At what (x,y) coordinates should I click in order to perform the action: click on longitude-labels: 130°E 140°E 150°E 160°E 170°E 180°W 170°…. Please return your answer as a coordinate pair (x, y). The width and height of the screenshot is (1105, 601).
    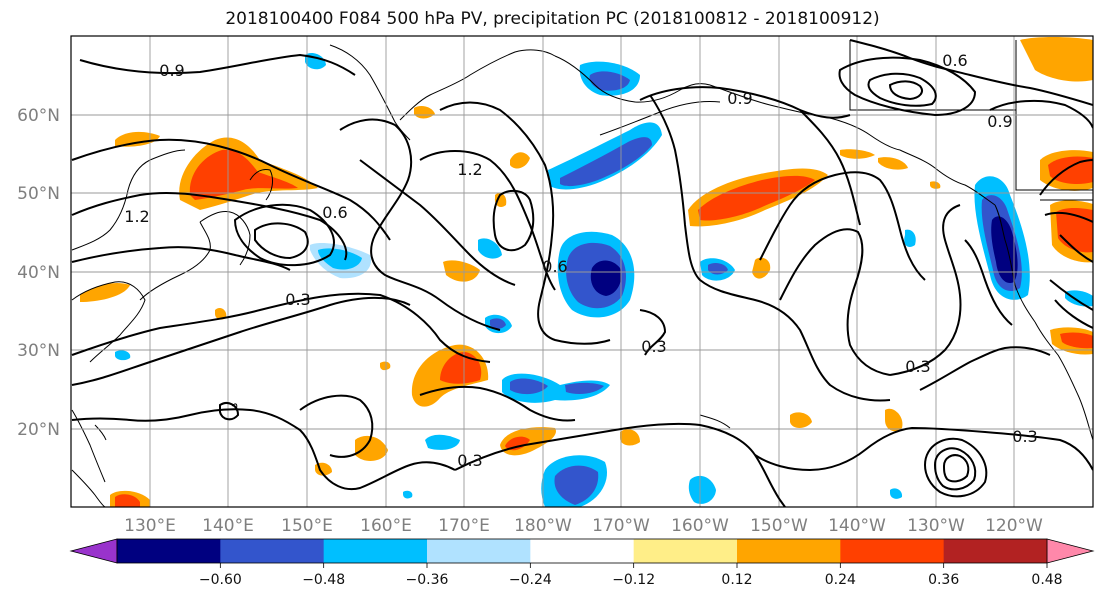
    Looking at the image, I should click on (583, 526).